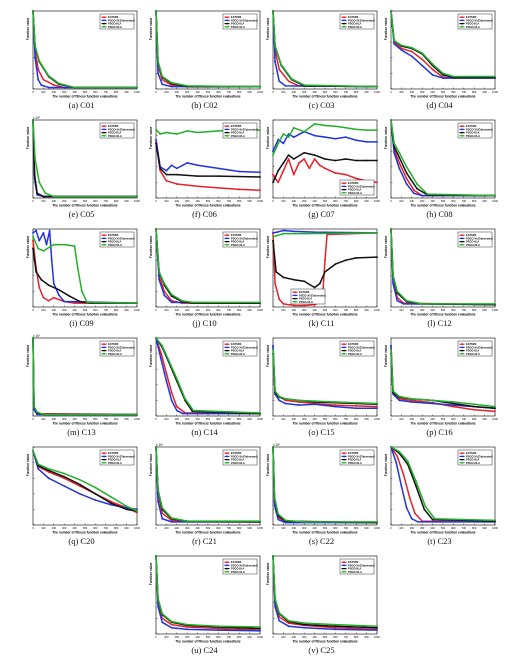 The width and height of the screenshot is (516, 658). Describe the element at coordinates (321, 432) in the screenshot. I see `panel-caption: (o) C15` at that location.